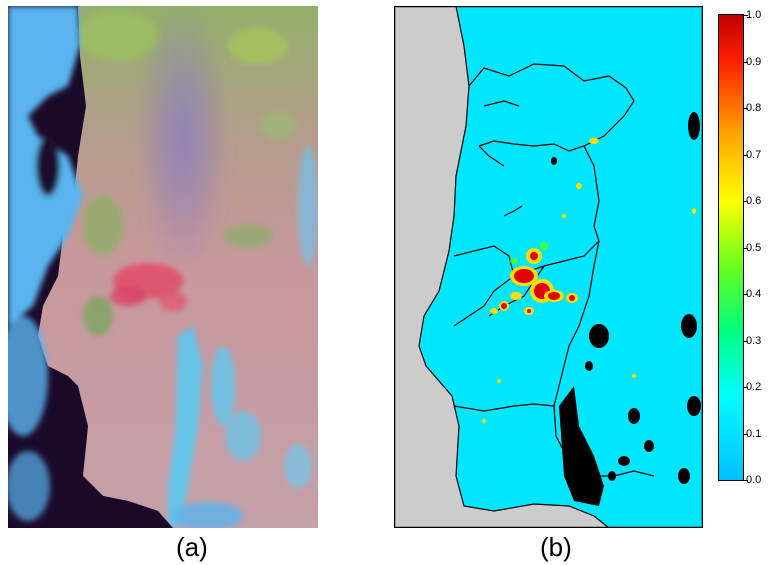  Describe the element at coordinates (754, 108) in the screenshot. I see `colorbar-tick-label: 0.8` at that location.